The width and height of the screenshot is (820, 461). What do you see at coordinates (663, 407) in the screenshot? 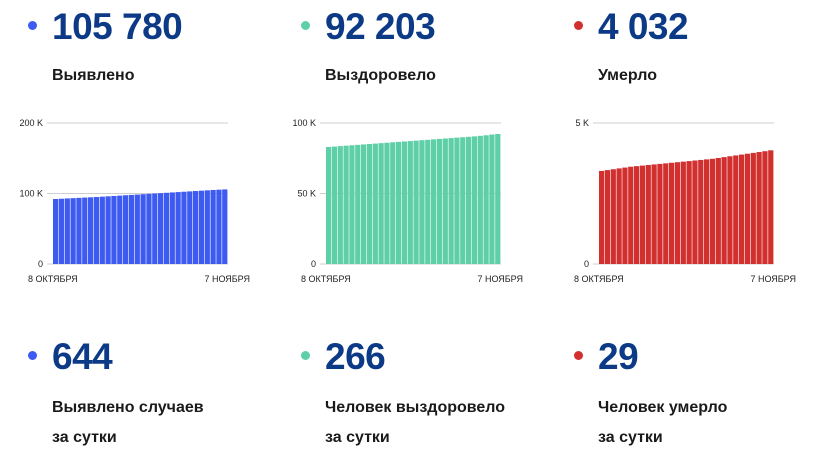
I see `deaths-daily-label-line1: Человек умерло` at bounding box center [663, 407].